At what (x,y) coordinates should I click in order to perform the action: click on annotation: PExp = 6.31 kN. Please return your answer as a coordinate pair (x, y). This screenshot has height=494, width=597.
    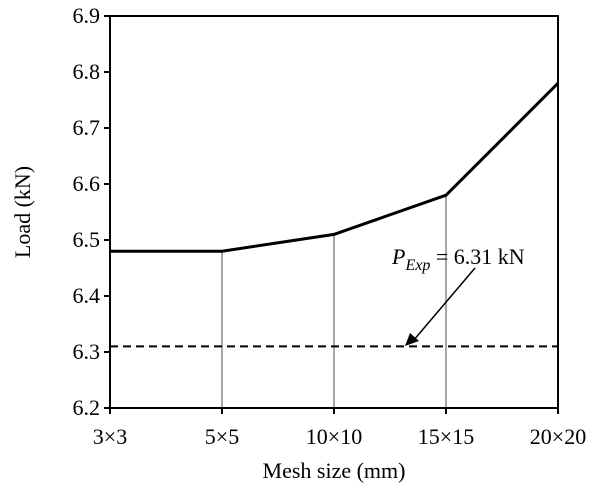
    Looking at the image, I should click on (458, 295).